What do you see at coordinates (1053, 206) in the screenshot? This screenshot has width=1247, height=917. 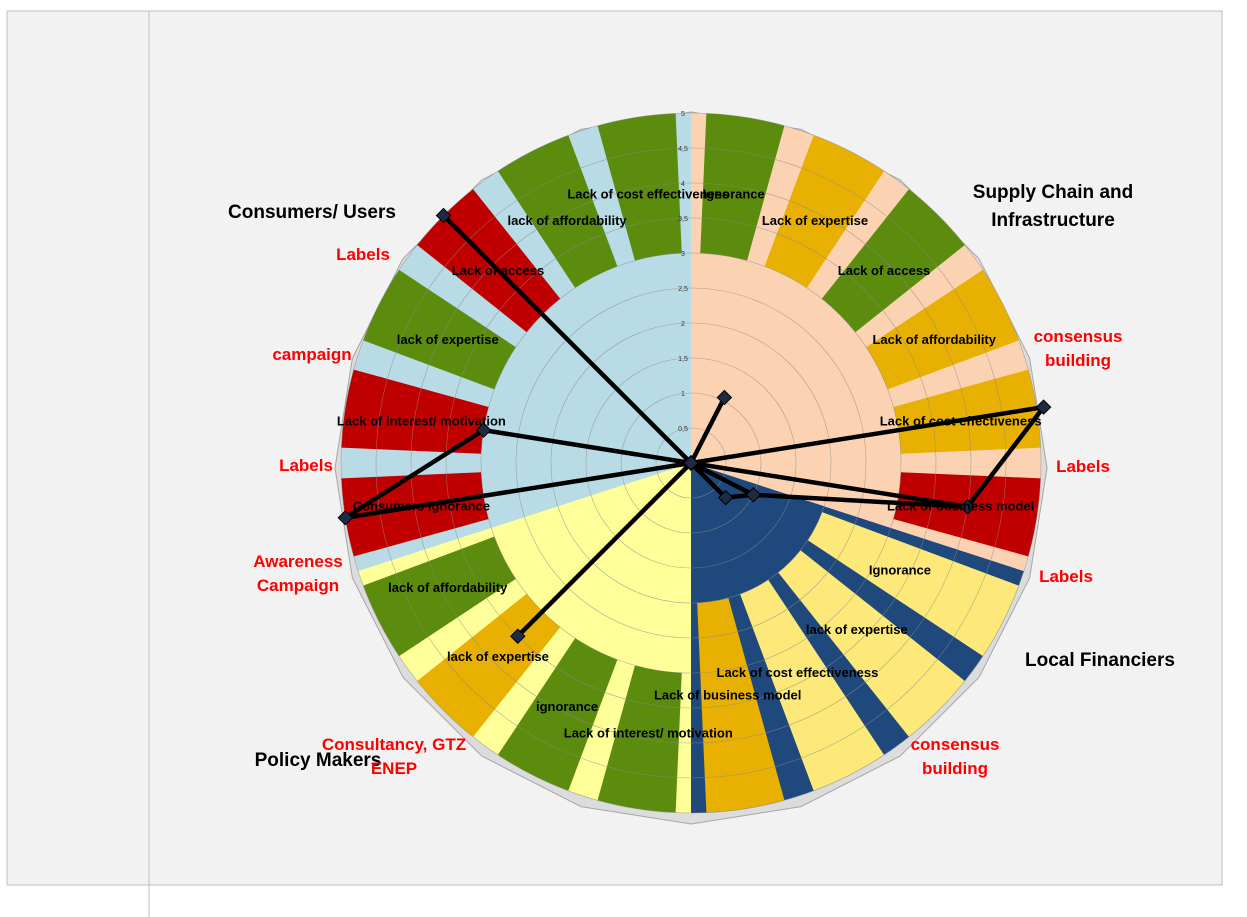 I see `group-label: Supply Chain and Infrastructure` at bounding box center [1053, 206].